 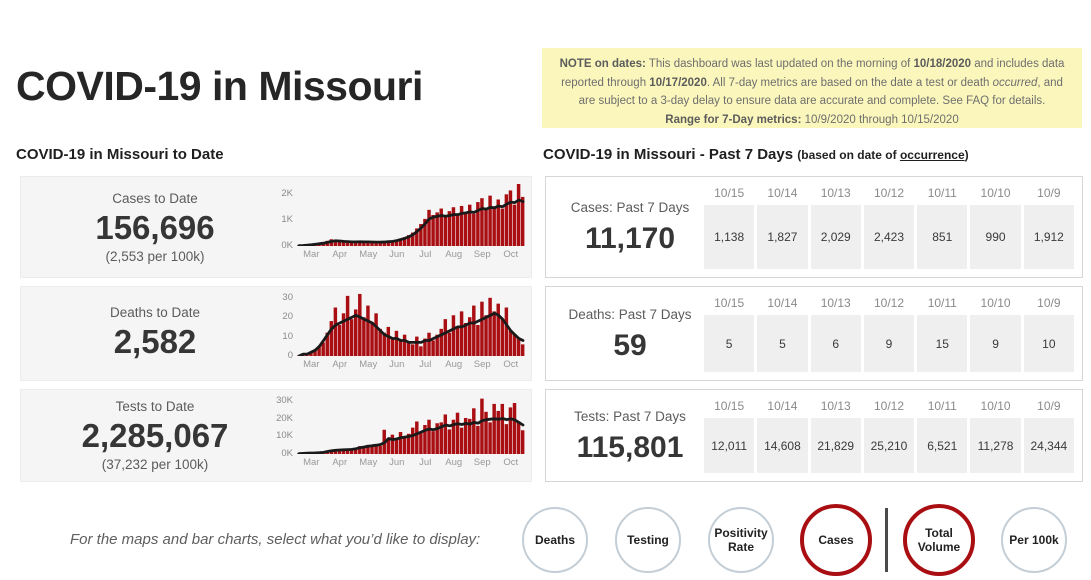 I want to click on daily-value-cell: 1,827, so click(x=782, y=237).